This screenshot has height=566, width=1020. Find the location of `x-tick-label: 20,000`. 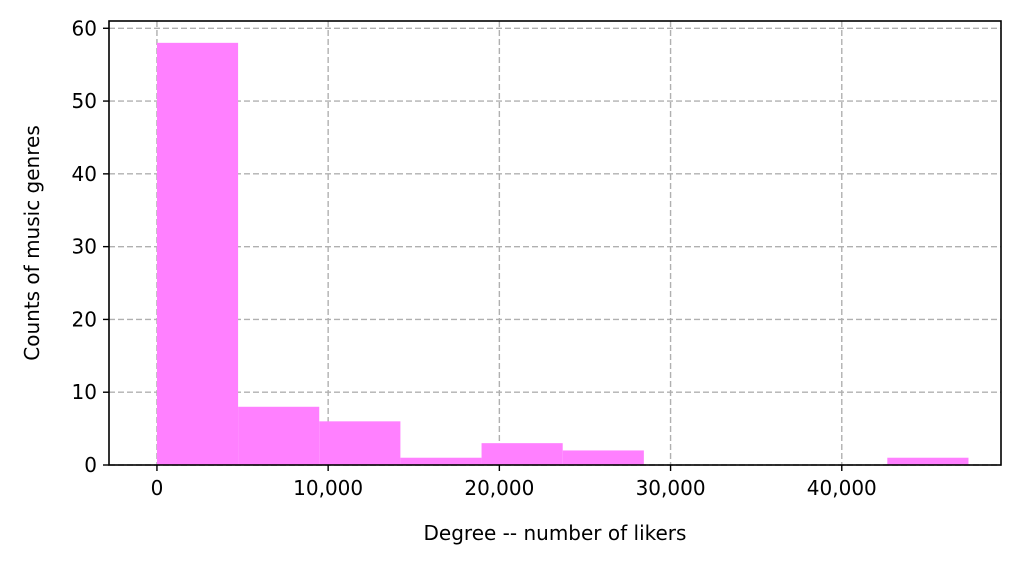

x-tick-label: 20,000 is located at coordinates (499, 488).